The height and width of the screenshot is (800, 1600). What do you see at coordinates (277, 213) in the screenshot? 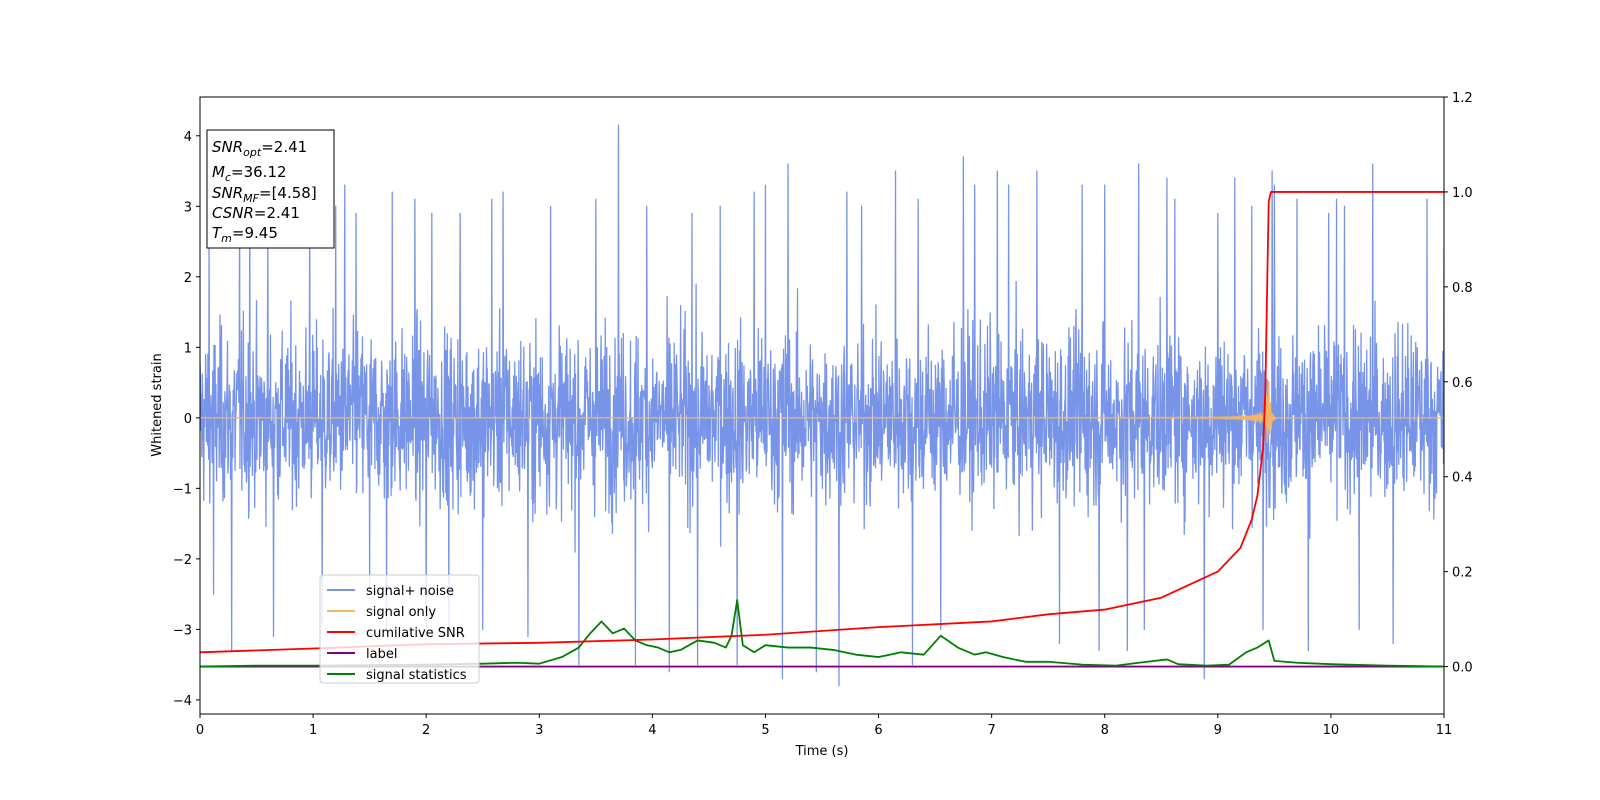
I see `stat-csnr-value: =2.41` at bounding box center [277, 213].